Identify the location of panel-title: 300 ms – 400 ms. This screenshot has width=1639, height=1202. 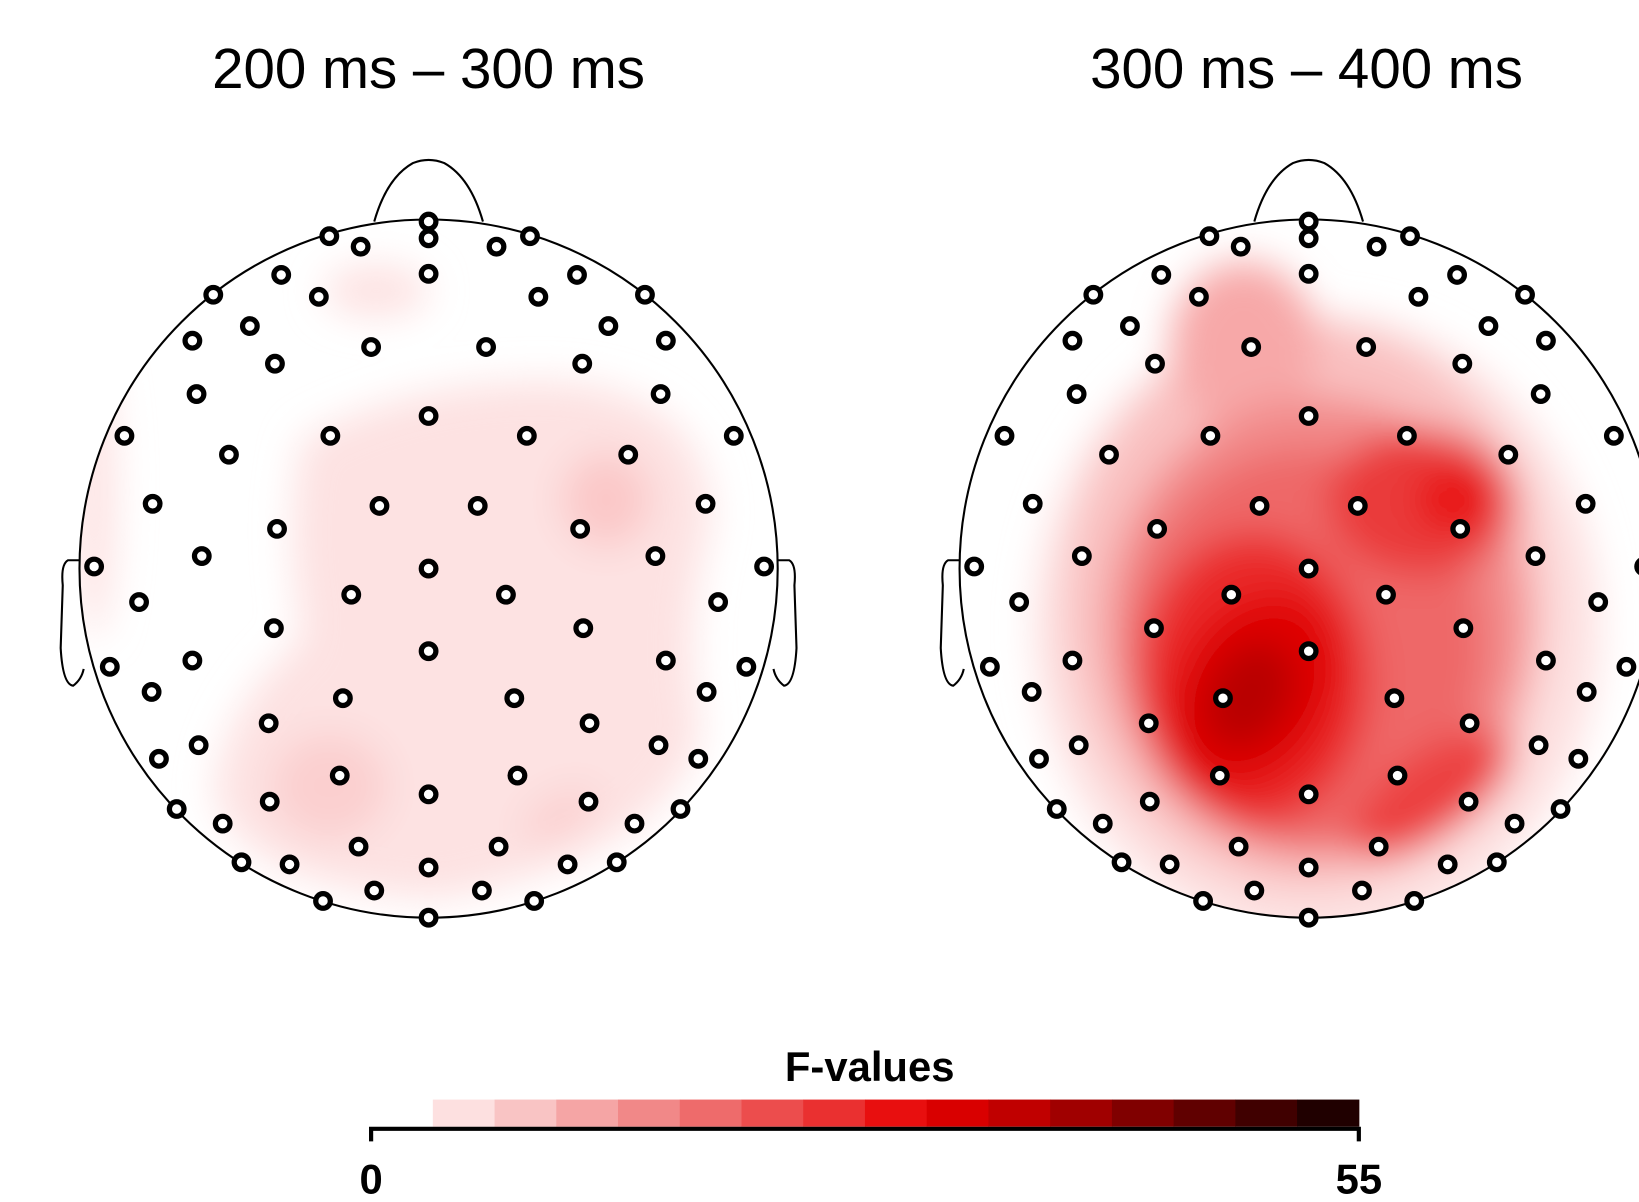
(1306, 68).